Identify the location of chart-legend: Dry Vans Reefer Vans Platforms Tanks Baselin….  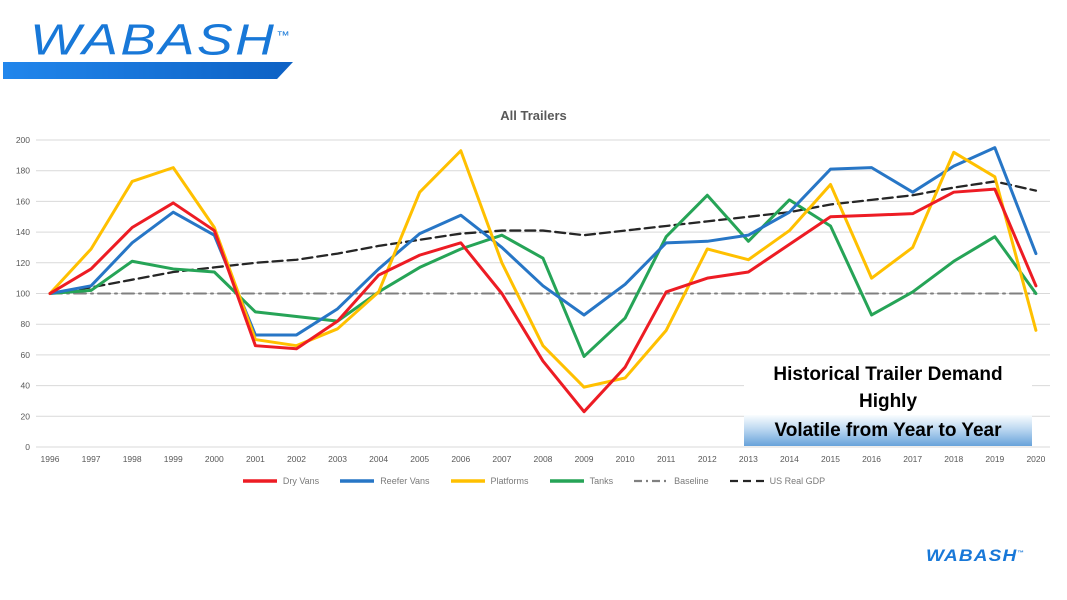
(533, 481).